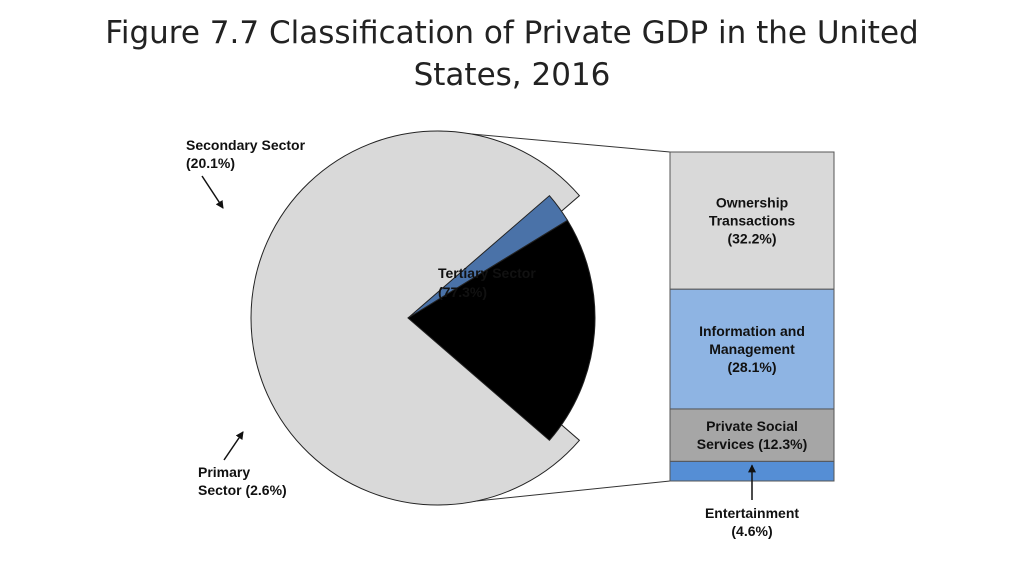 The image size is (1024, 576). What do you see at coordinates (752, 522) in the screenshot?
I see `label-entertainment: Entertainment (4.6%)` at bounding box center [752, 522].